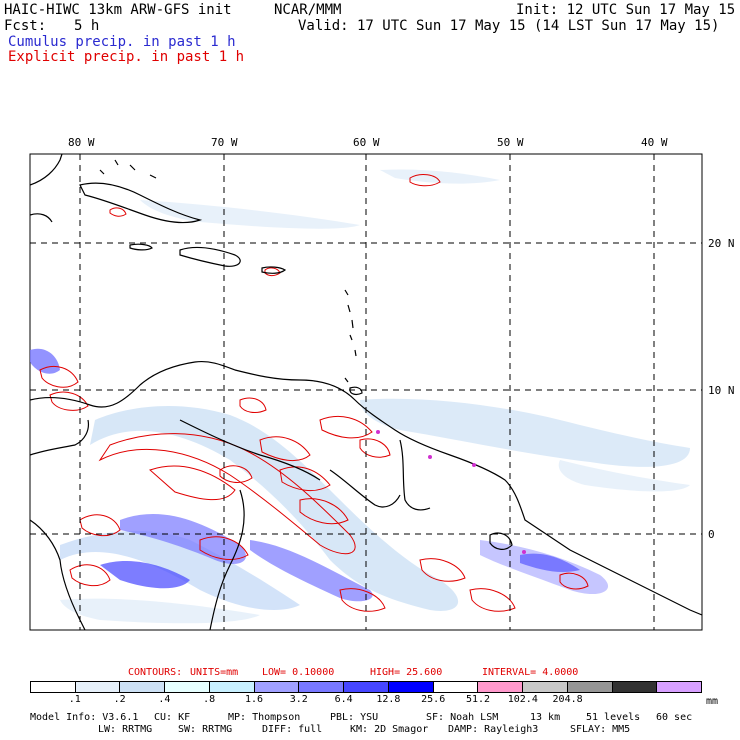  I want to click on mp-scheme: MP: Thompson, so click(264, 717).